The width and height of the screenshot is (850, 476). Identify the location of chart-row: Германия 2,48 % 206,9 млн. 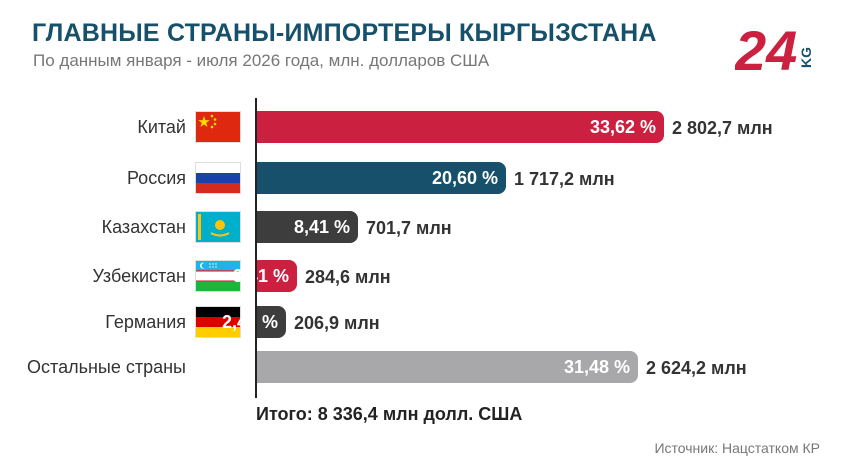
(425, 322).